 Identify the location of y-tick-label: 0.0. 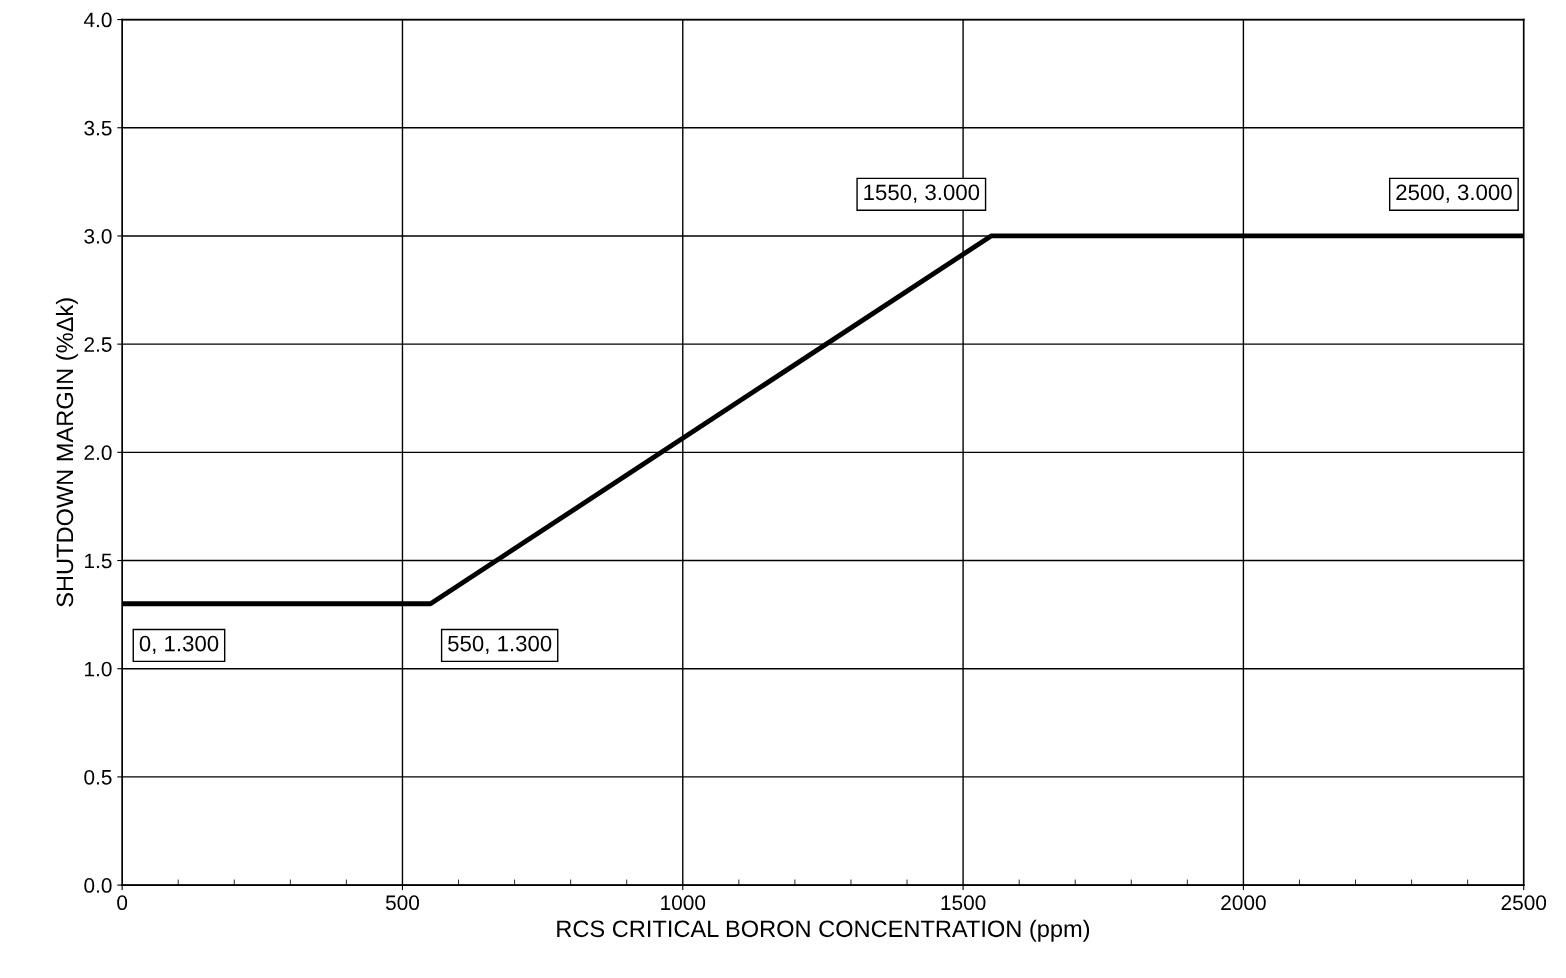
(98, 885).